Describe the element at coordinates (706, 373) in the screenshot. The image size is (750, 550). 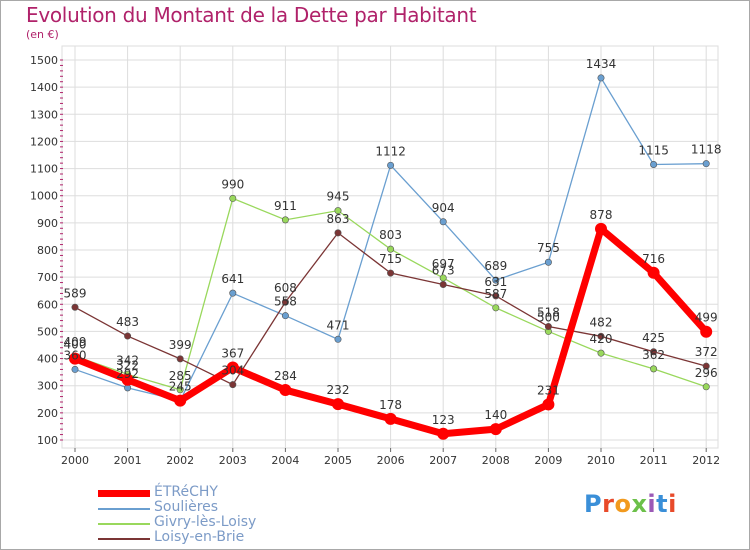
I see `data-label: 296` at that location.